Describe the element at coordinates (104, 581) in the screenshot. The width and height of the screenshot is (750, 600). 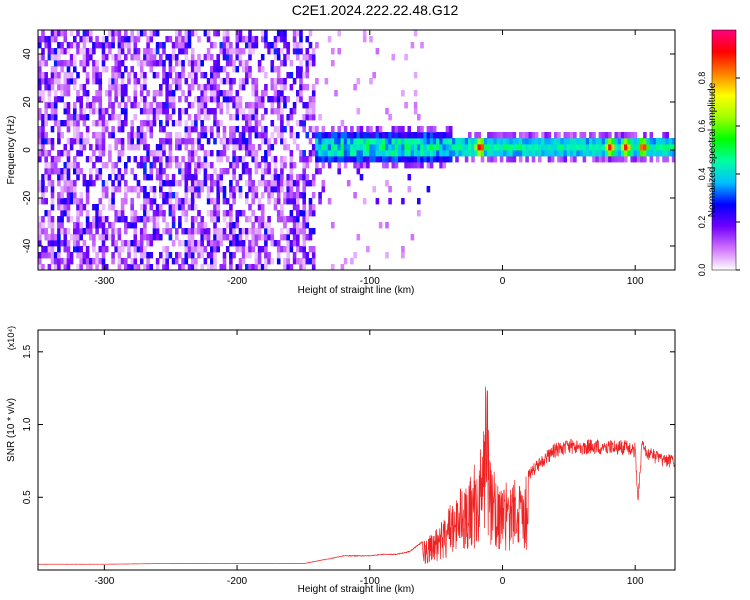
I see `x-tick-label: -300` at that location.